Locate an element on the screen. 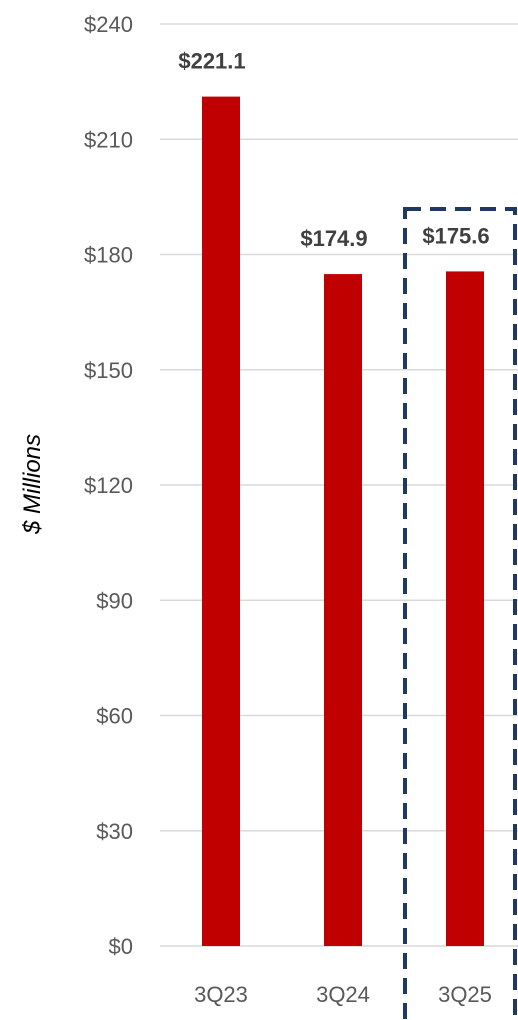 Image resolution: width=518 pixels, height=1020 pixels. y-tick-label: $210 is located at coordinates (108, 139).